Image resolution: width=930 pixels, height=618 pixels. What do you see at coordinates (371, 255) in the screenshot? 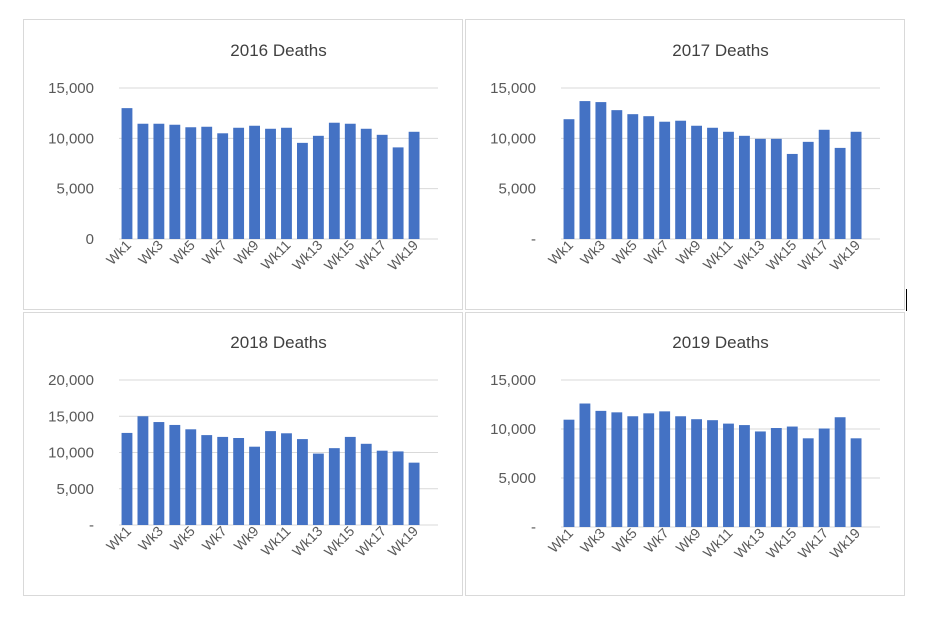
I see `2016-deaths-x-tick-label: Wk17` at bounding box center [371, 255].